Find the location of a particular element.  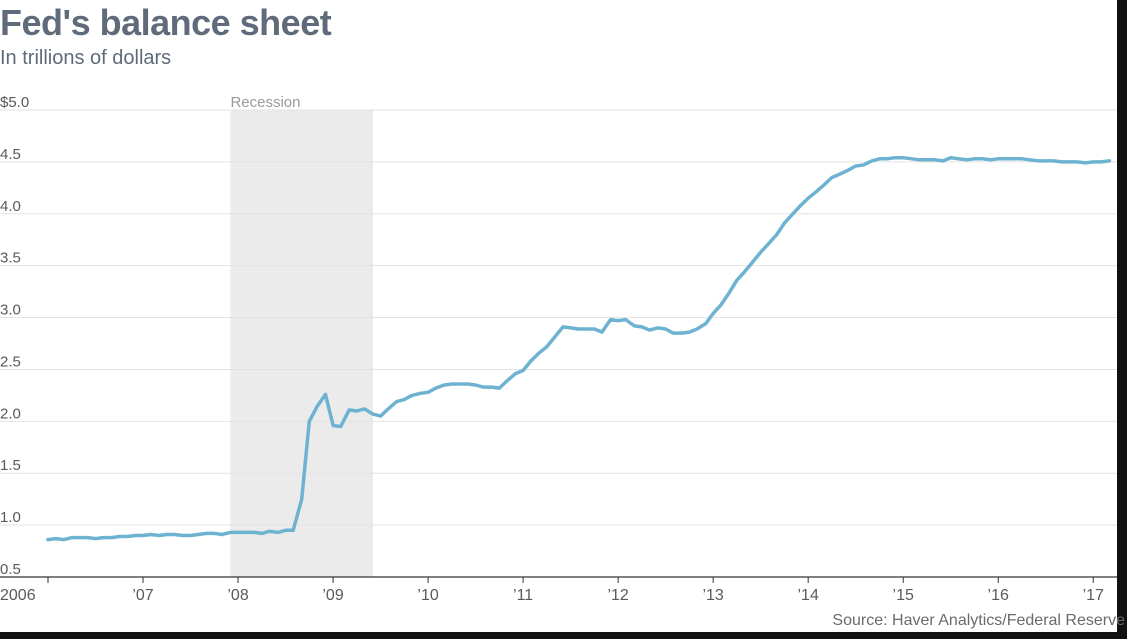

x-tick-label: ’16 is located at coordinates (998, 595).